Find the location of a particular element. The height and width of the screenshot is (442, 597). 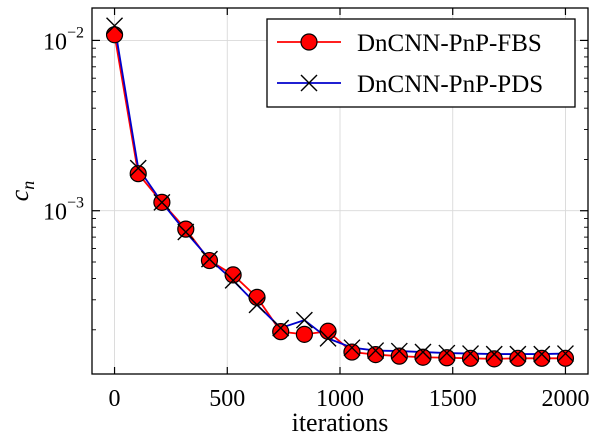

legend: DnCNN-PnP-FBS DnCNN-PnP-PDS is located at coordinates (421, 63).